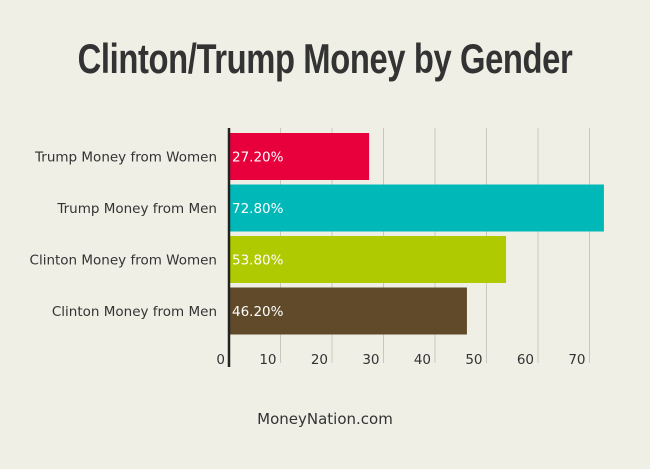  Describe the element at coordinates (123, 261) in the screenshot. I see `category-label: Clinton Money from Women` at that location.